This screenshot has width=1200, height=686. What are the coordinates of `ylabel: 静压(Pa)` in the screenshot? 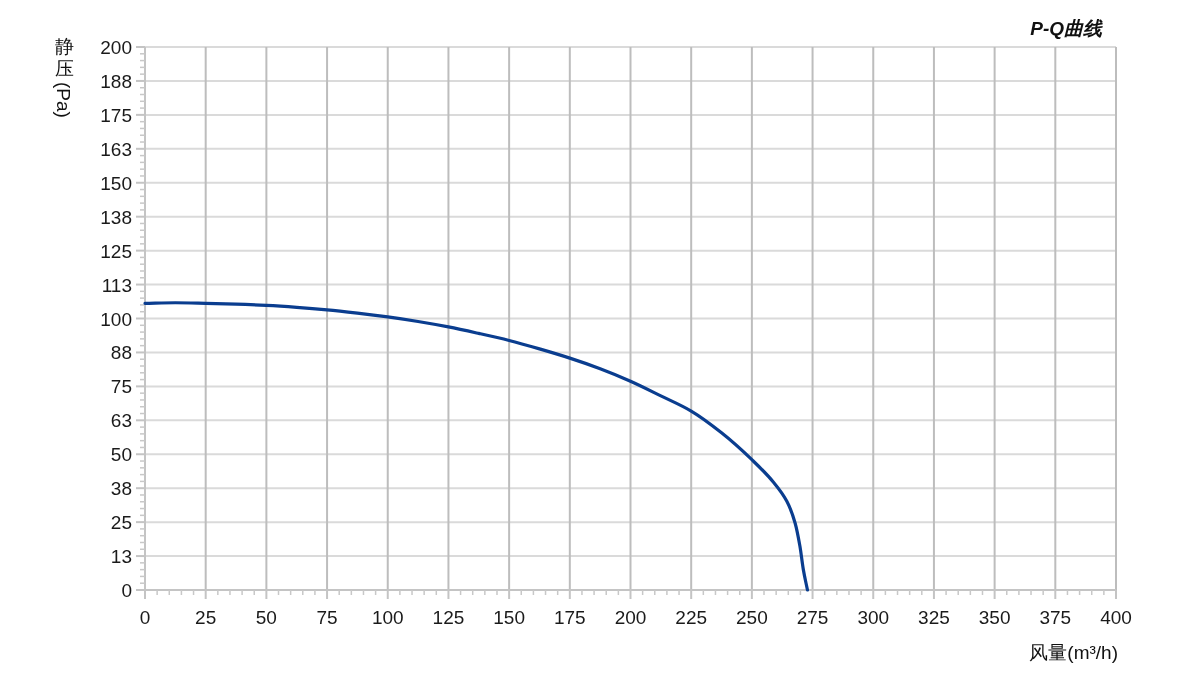 It's located at (64, 76).